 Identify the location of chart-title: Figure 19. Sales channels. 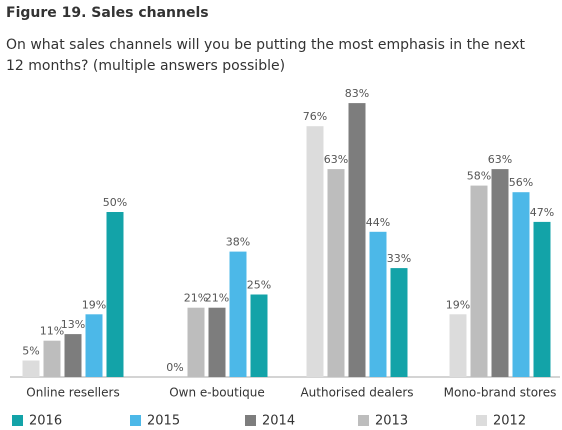
(107, 13).